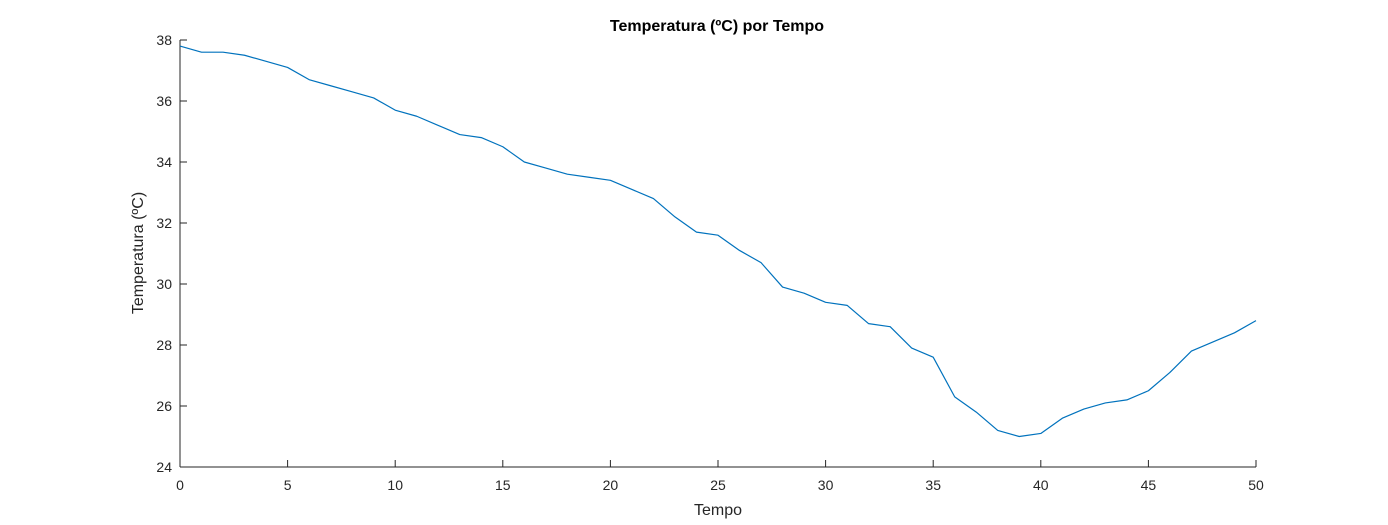  Describe the element at coordinates (718, 510) in the screenshot. I see `x-axis-label: Tempo` at that location.